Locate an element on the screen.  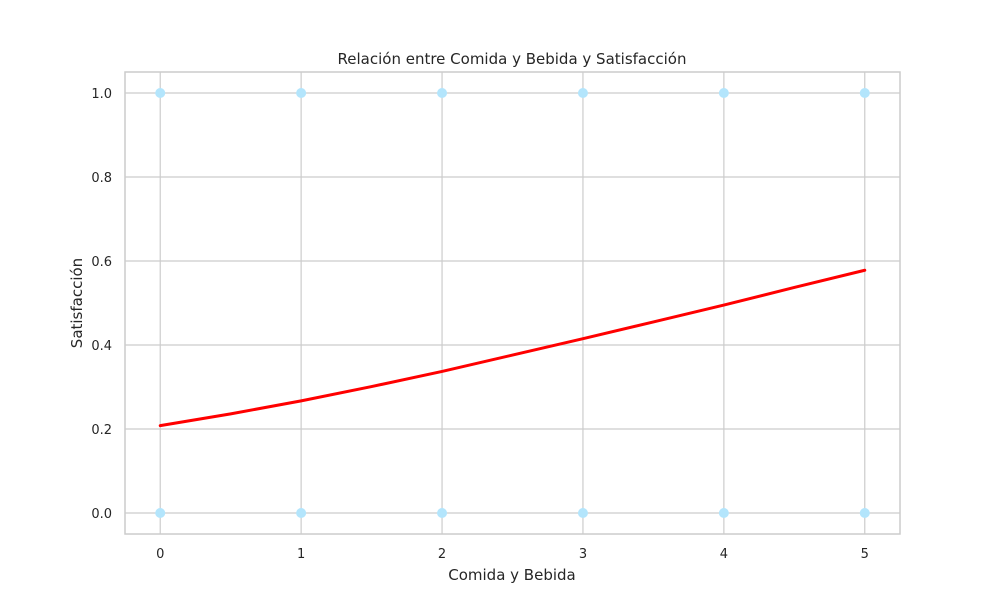
y-tick-label: 1.0 is located at coordinates (101, 94).